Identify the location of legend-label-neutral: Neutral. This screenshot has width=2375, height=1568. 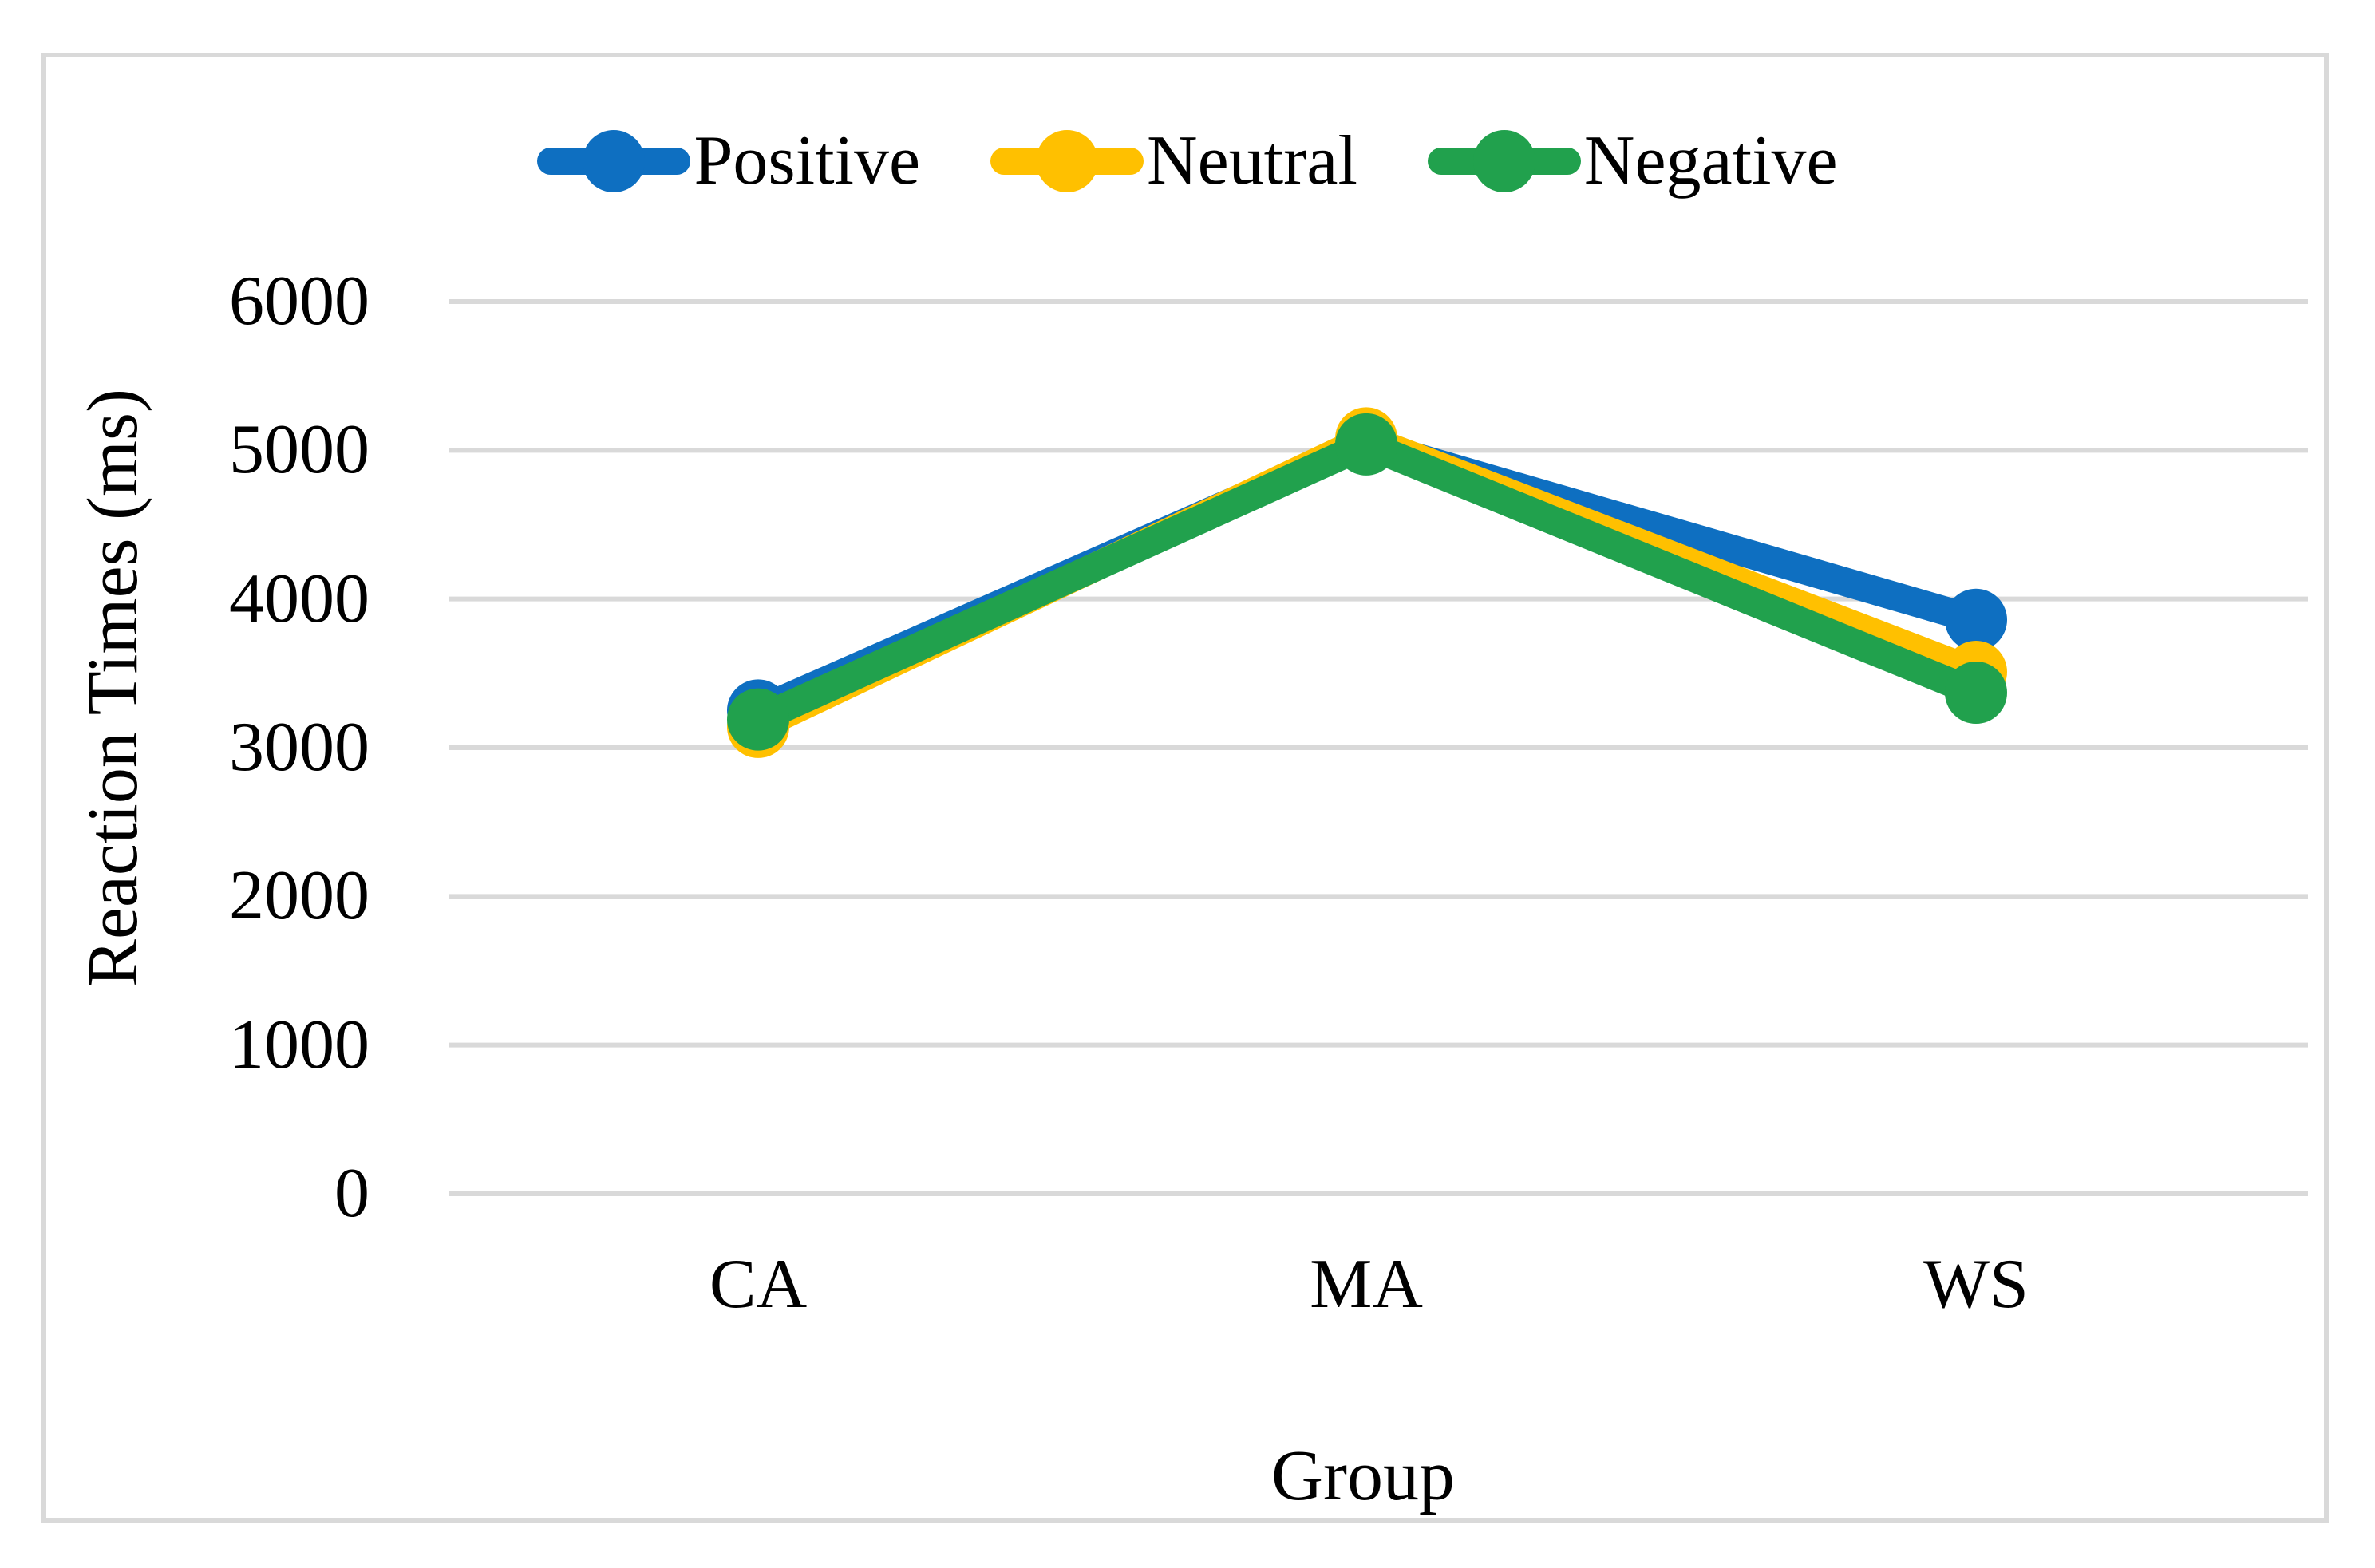
(1252, 160).